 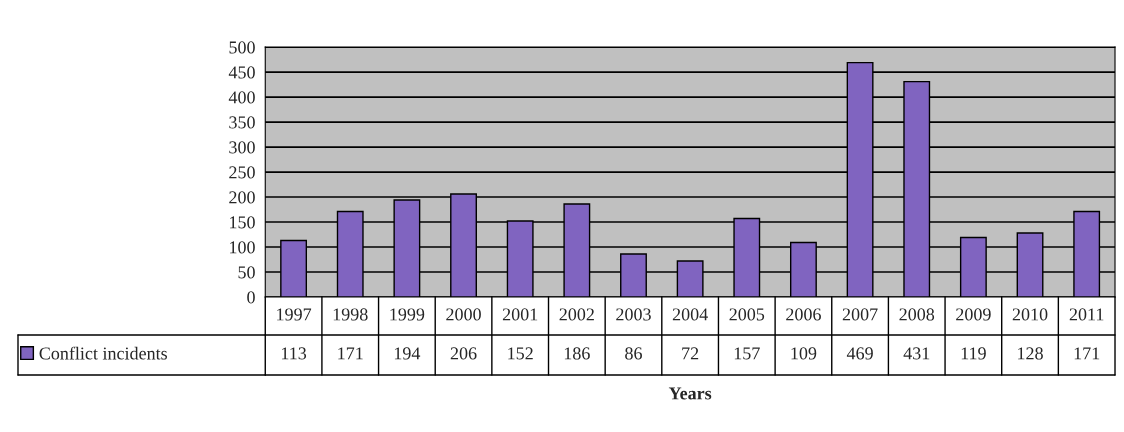 What do you see at coordinates (1030, 314) in the screenshot?
I see `x-tick-label: 2010` at bounding box center [1030, 314].